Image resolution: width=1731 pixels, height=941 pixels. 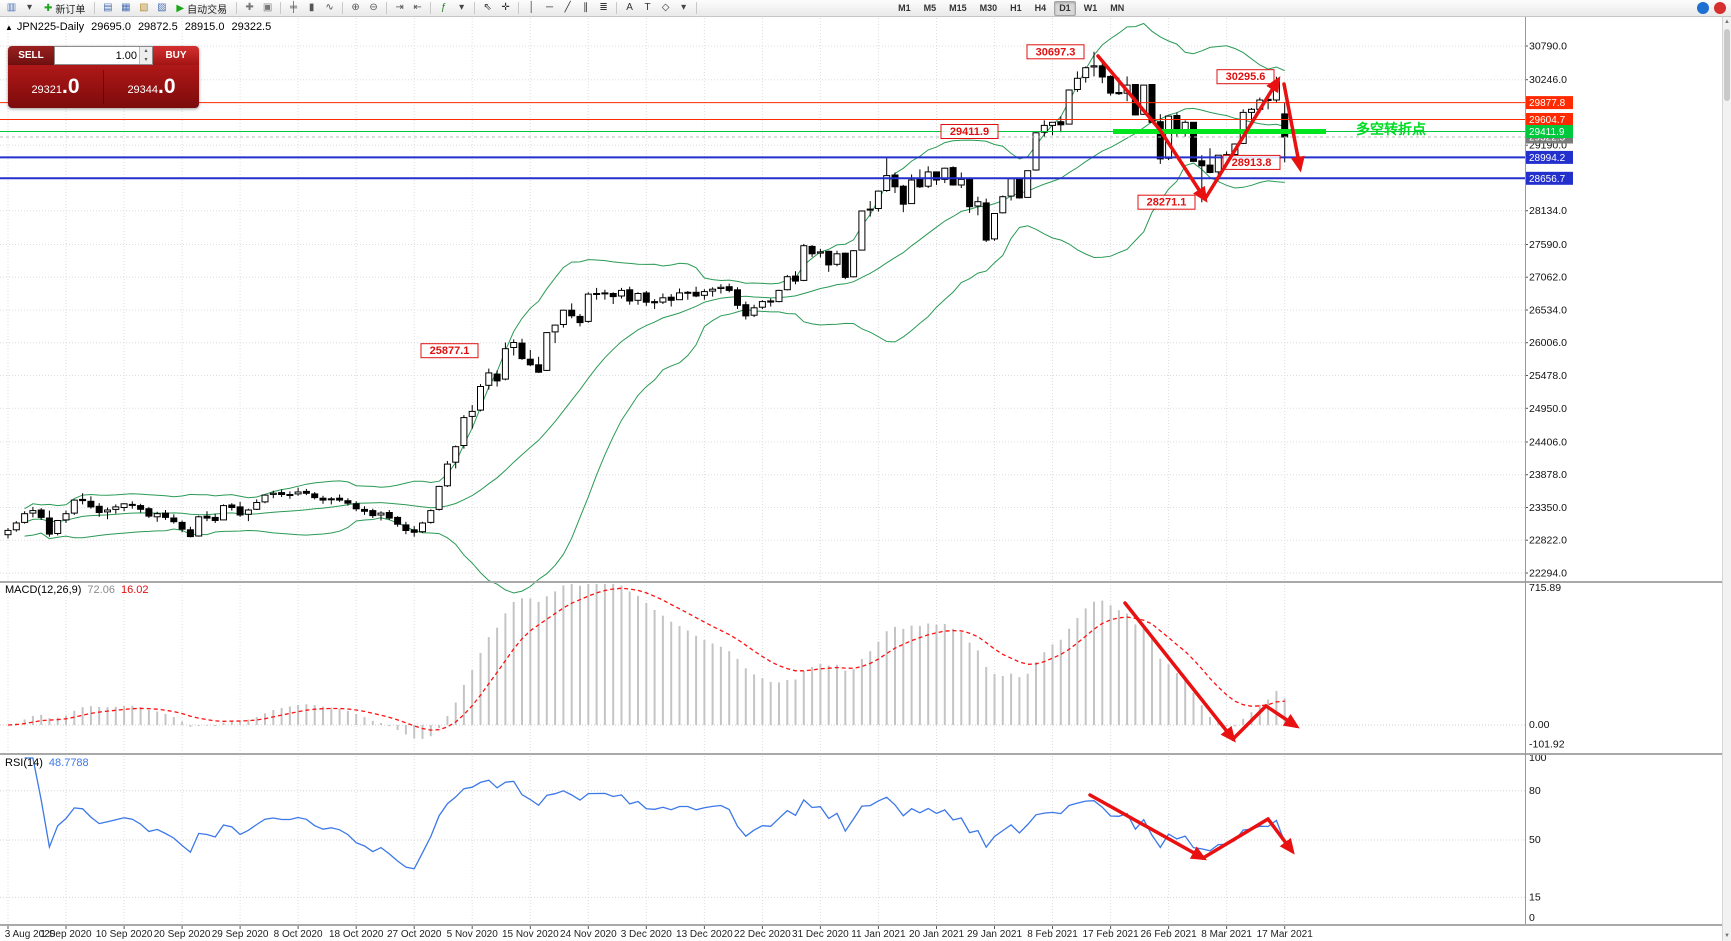 I want to click on svg-text: 5 Nov 2020, so click(x=473, y=934).